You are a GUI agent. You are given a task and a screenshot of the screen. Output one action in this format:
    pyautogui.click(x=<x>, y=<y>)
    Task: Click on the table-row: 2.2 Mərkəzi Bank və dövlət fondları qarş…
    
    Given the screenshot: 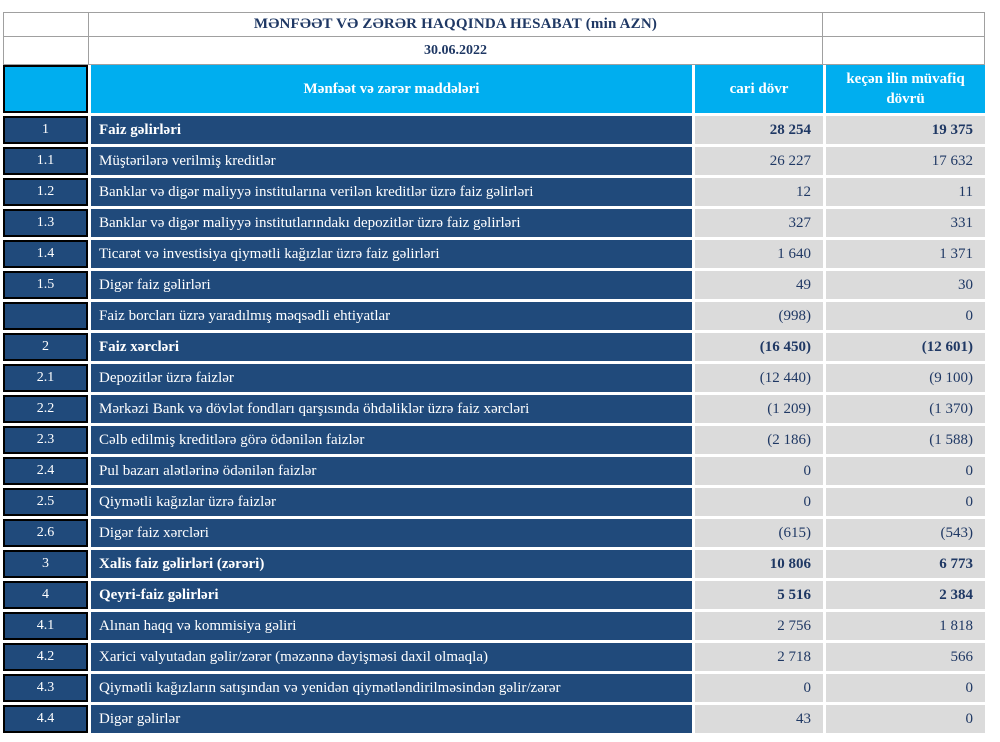 What is the action you would take?
    pyautogui.click(x=494, y=409)
    